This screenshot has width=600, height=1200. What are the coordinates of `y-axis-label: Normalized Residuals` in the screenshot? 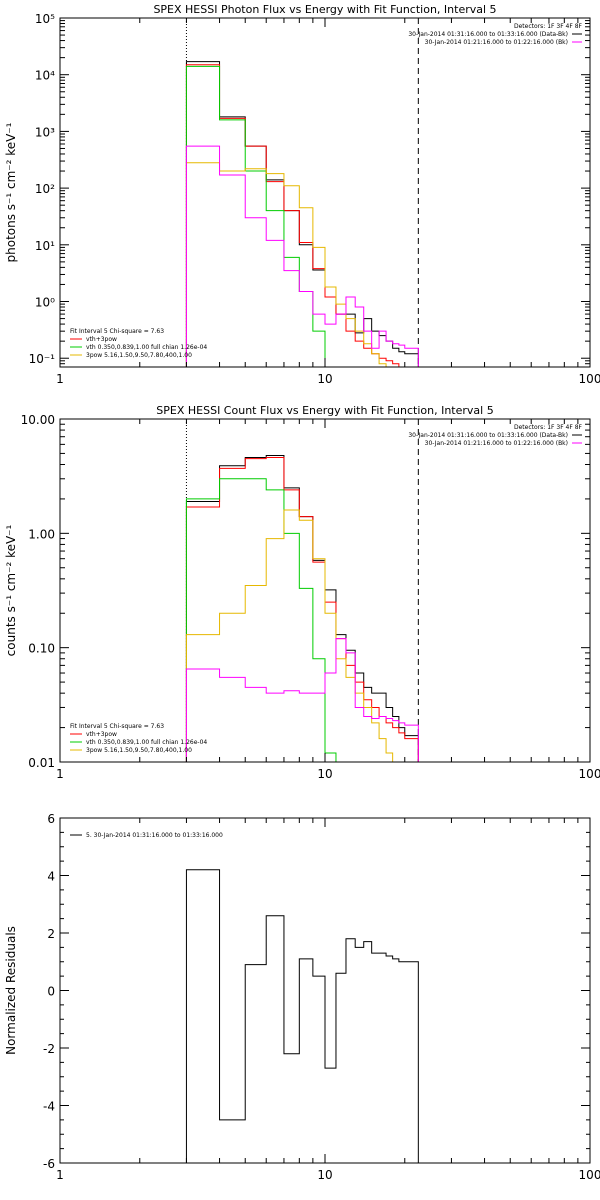 It's located at (11, 990).